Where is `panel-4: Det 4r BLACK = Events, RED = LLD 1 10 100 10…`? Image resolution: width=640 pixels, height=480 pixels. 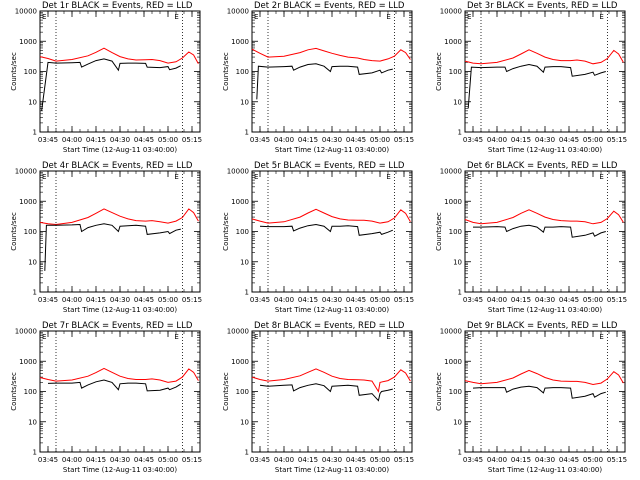
panel-4: Det 4r BLACK = Events, RED = LLD 1 10 100 10… is located at coordinates (106, 237).